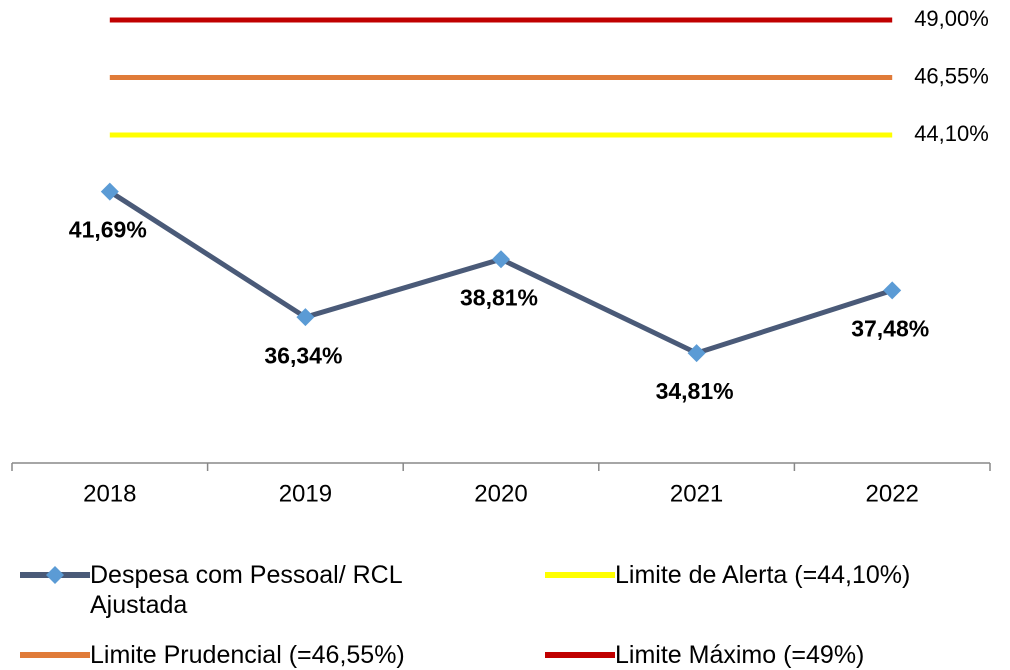 The image size is (1010, 670). Describe the element at coordinates (890, 328) in the screenshot. I see `data-label: 37,48%` at that location.